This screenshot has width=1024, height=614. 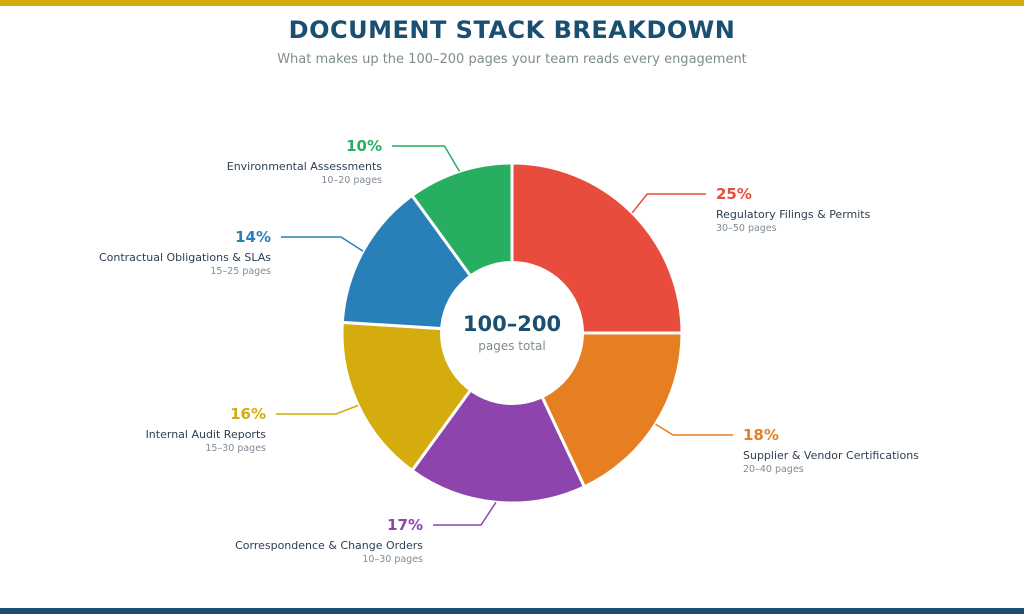 What do you see at coordinates (512, 611) in the screenshot?
I see `bottom-accent-bar` at bounding box center [512, 611].